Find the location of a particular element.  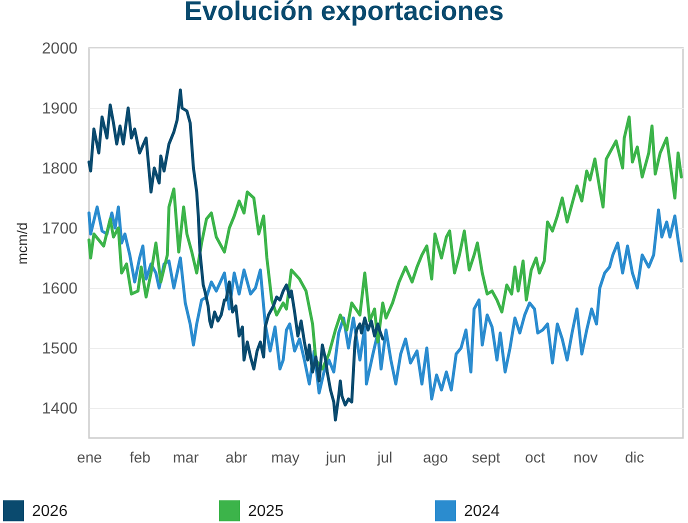

x-tick-label: ene is located at coordinates (89, 458).